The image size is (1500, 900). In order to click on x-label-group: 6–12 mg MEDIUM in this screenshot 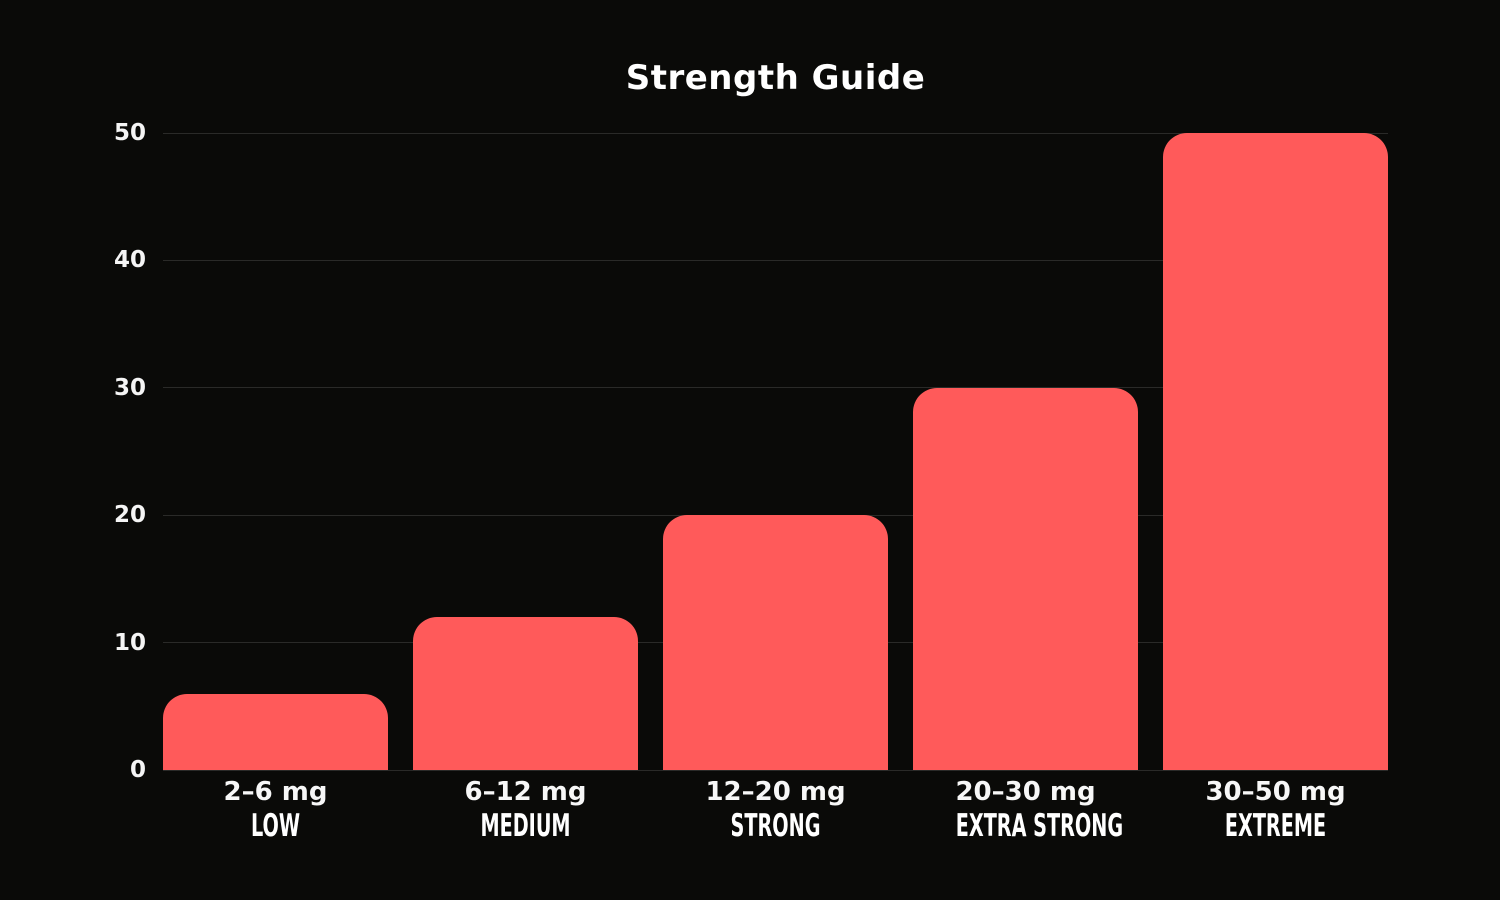, I will do `click(525, 807)`.